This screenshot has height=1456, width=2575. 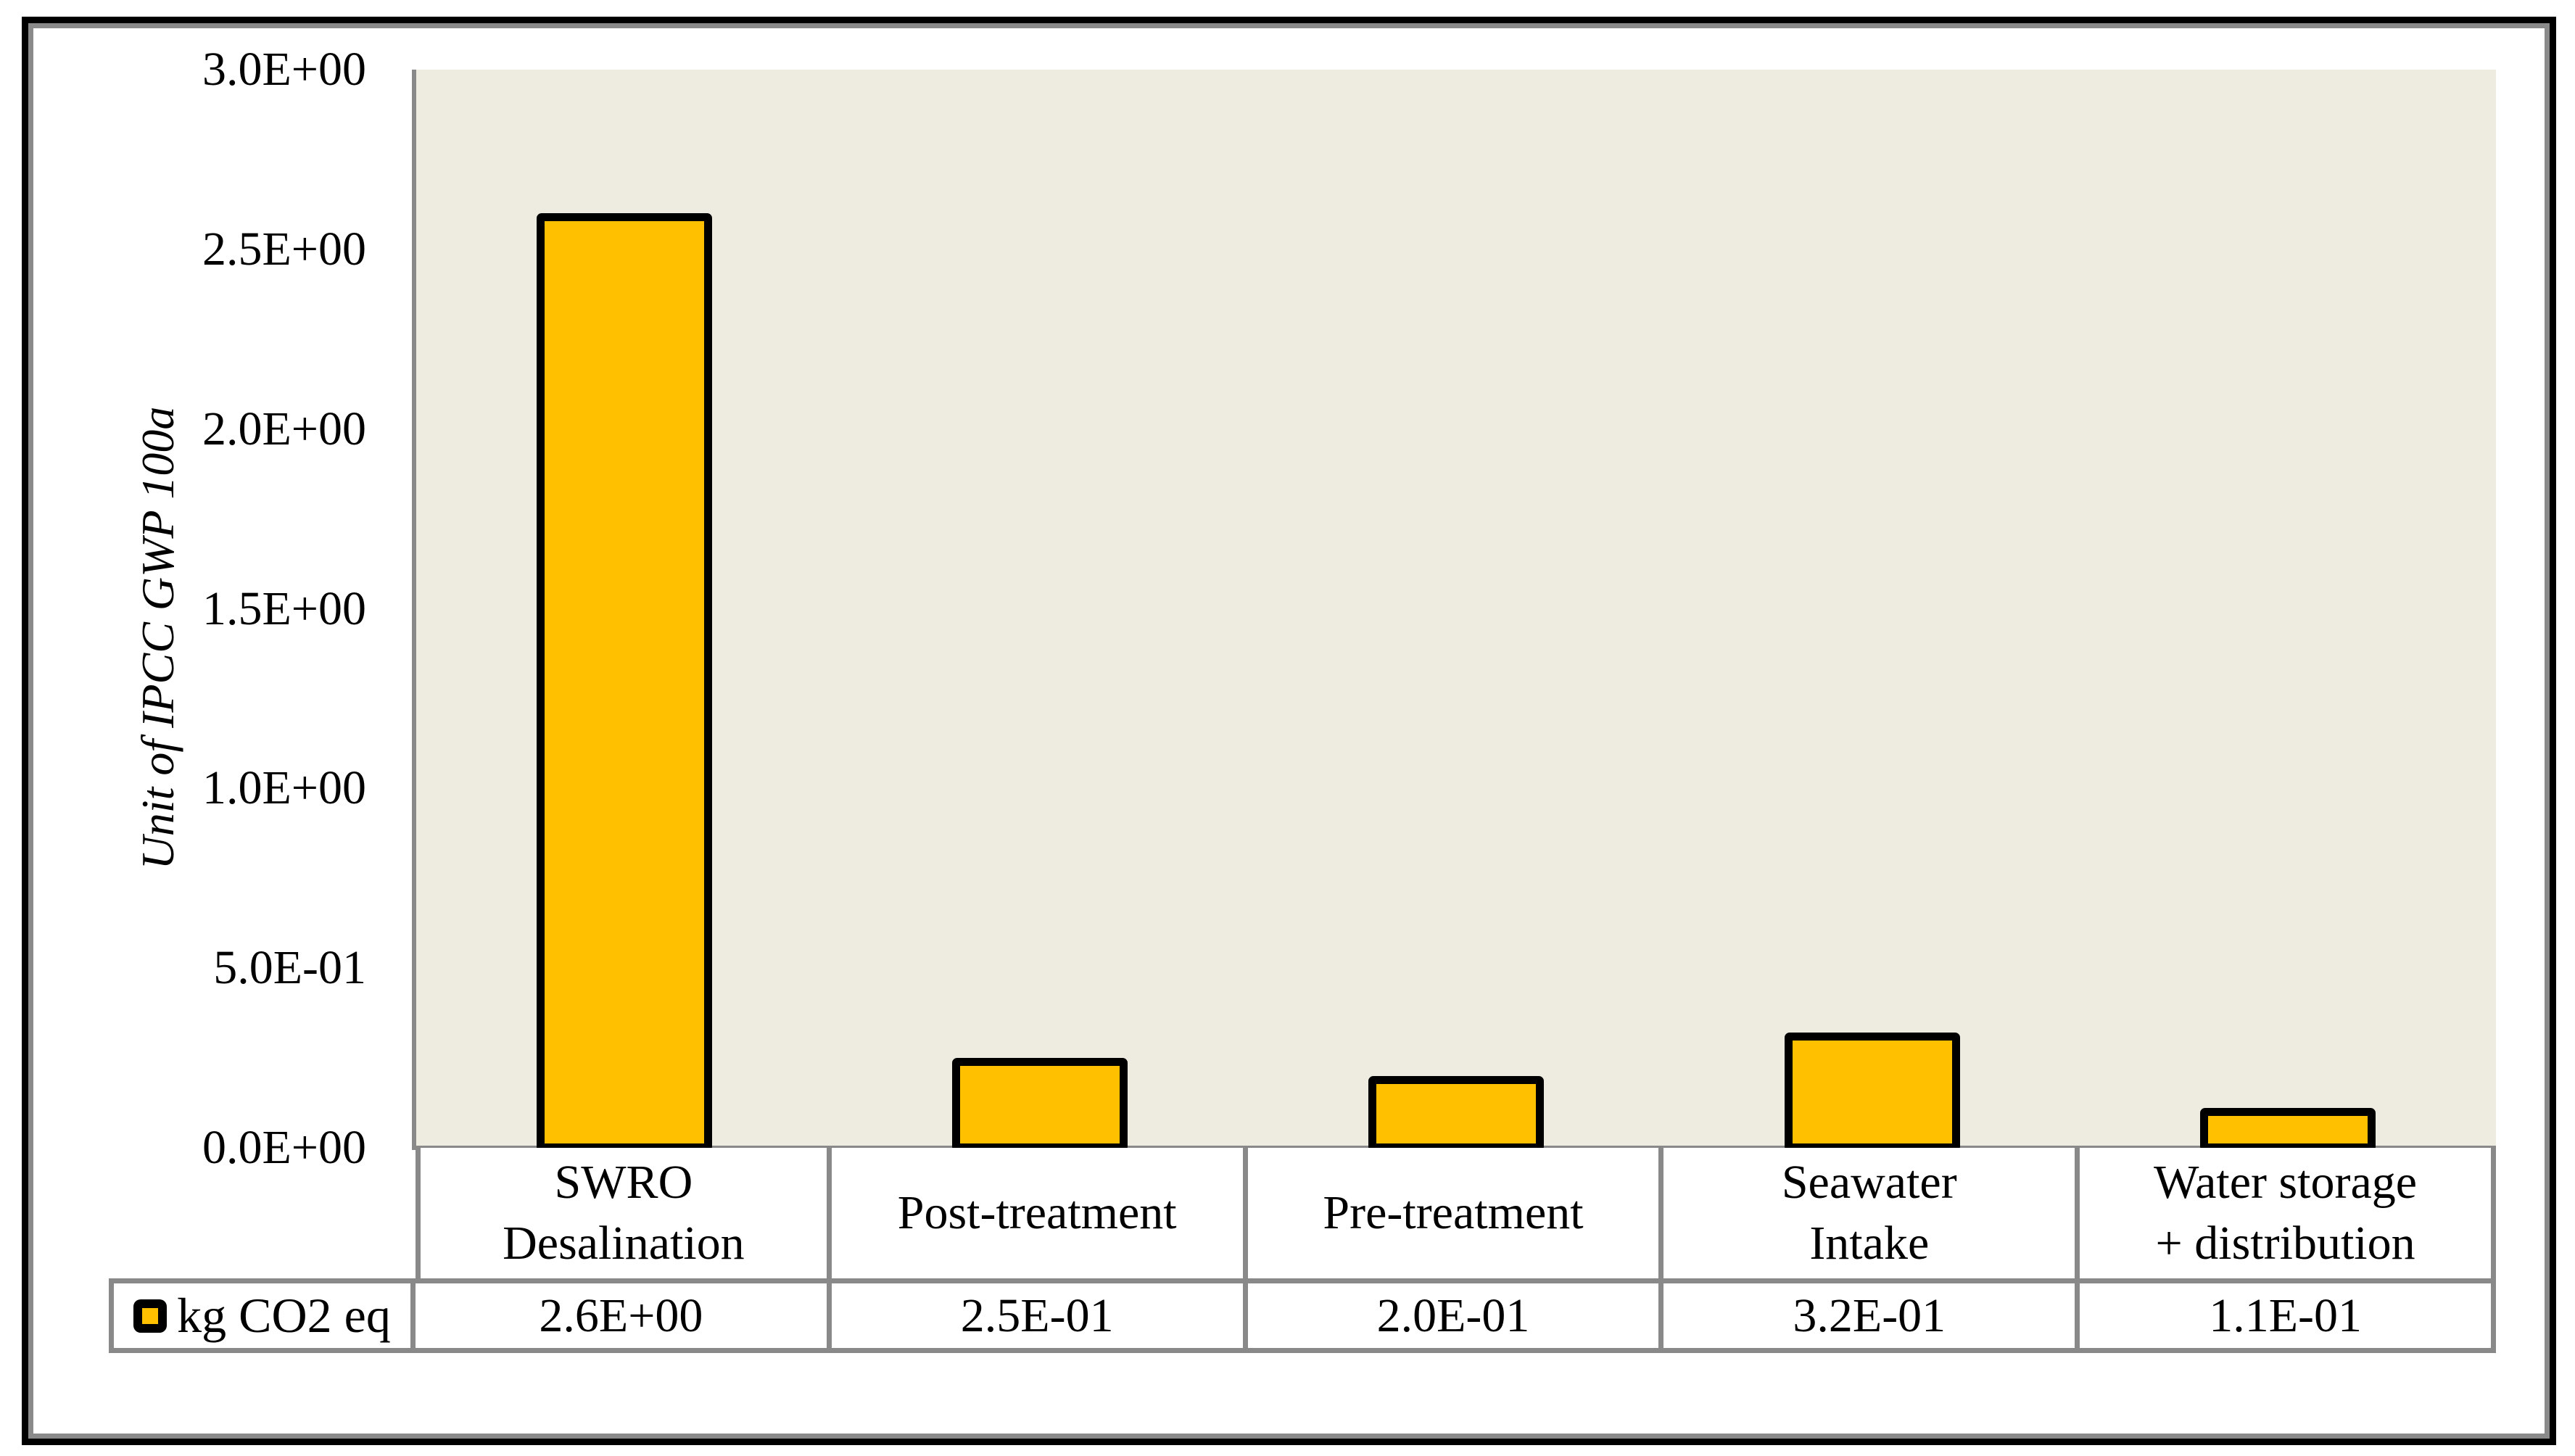 I want to click on value-cell: 2.0E-01, so click(x=1455, y=1315).